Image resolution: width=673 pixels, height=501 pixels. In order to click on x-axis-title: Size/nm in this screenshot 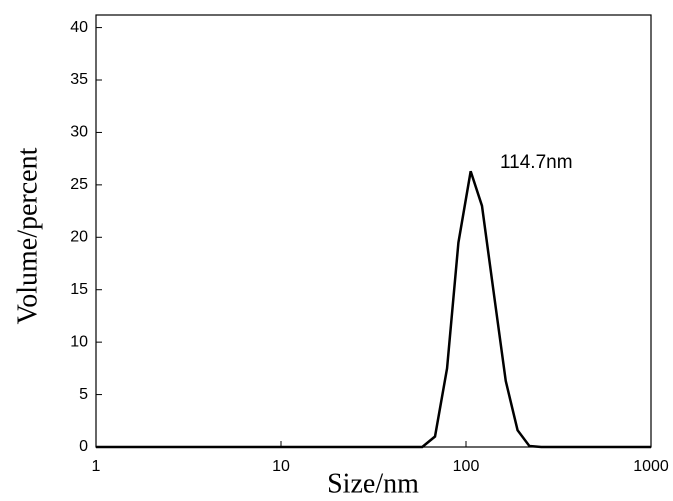, I will do `click(373, 483)`.